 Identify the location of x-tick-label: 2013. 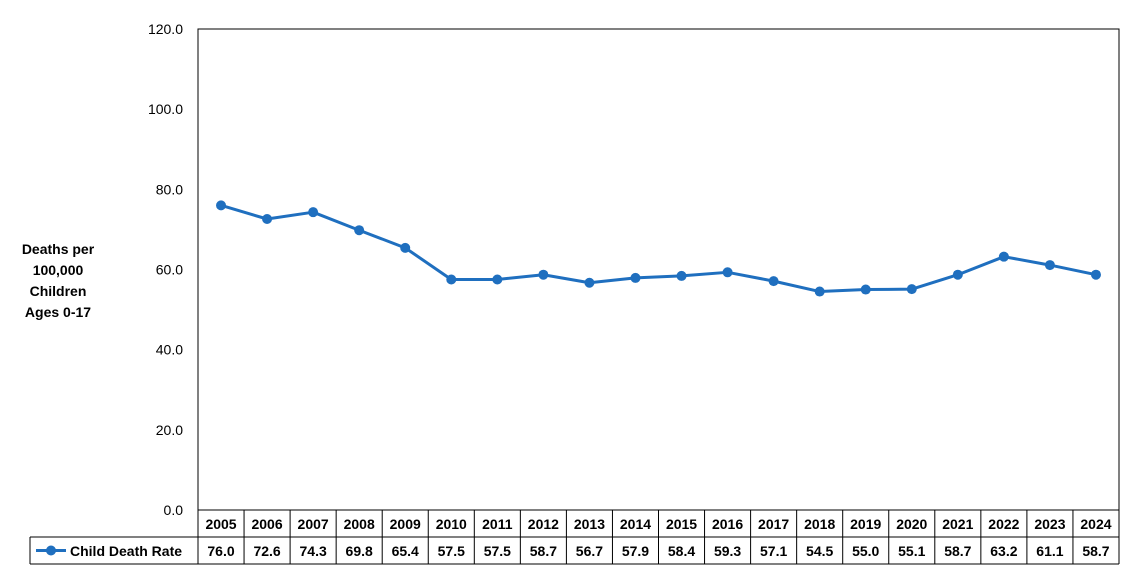
(589, 524).